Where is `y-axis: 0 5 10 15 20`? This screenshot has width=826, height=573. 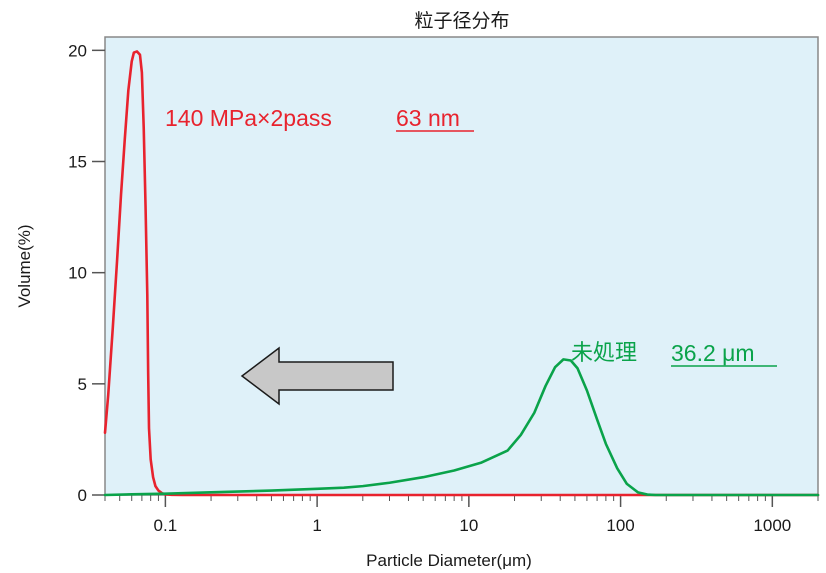 y-axis: 0 5 10 15 20 is located at coordinates (86, 273).